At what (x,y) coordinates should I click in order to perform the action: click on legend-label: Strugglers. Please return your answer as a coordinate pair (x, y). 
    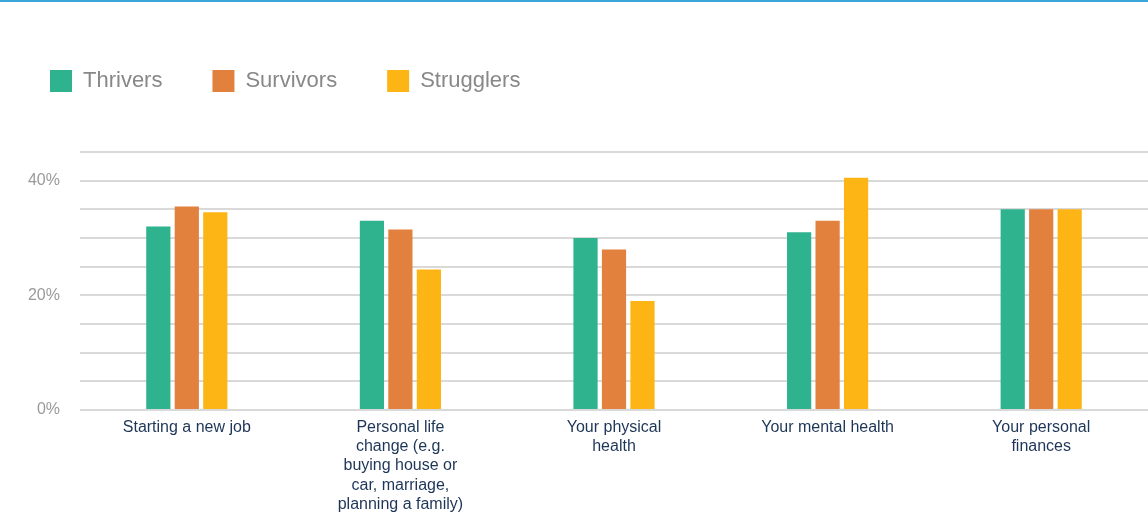
    Looking at the image, I should click on (470, 80).